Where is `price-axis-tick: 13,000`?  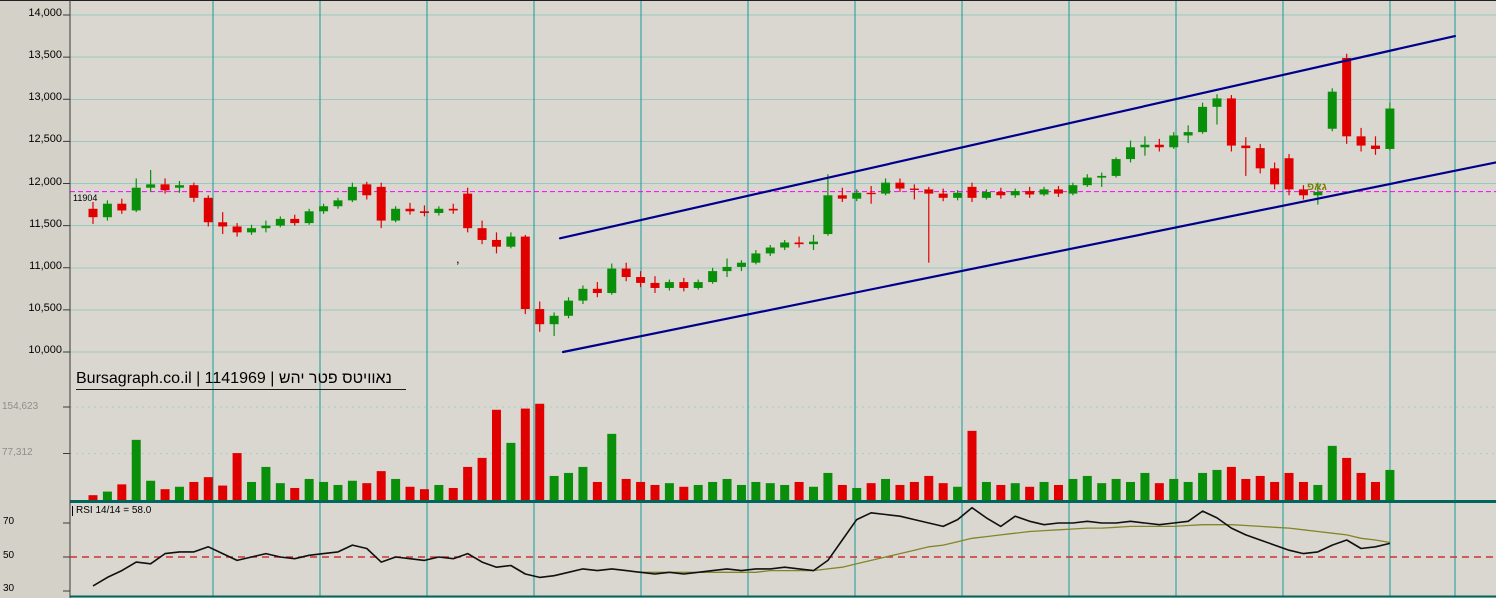 price-axis-tick: 13,000 is located at coordinates (45, 97).